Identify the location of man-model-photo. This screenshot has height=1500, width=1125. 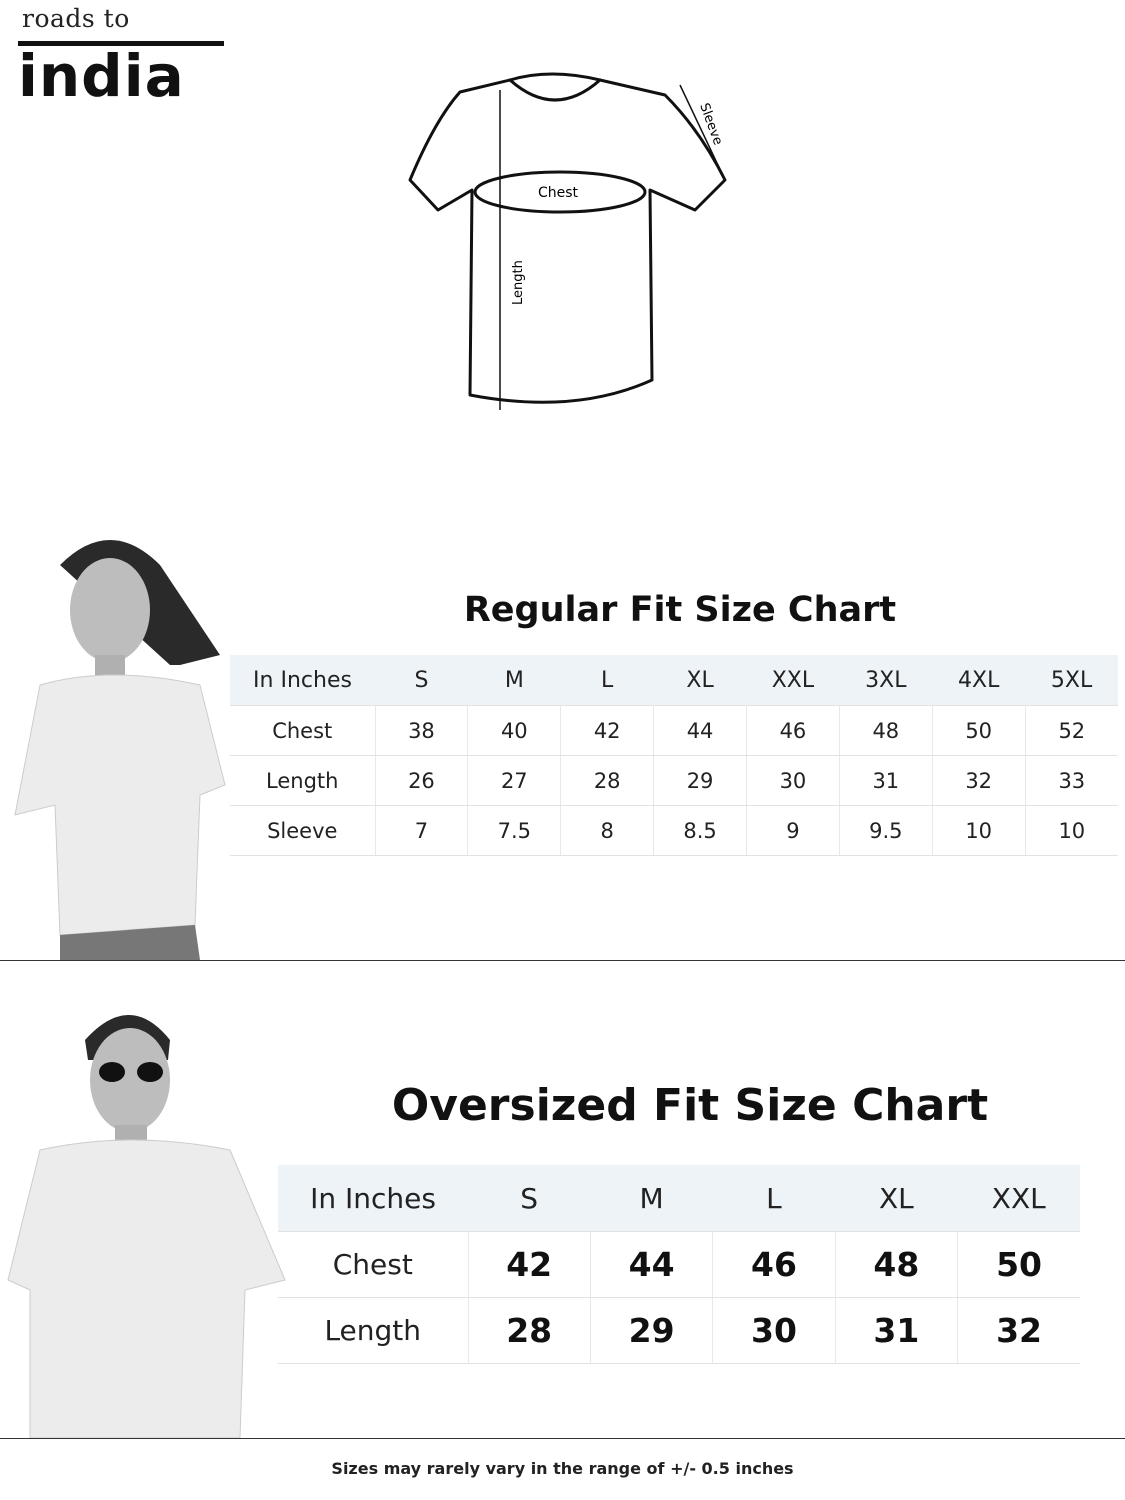
(146, 1226).